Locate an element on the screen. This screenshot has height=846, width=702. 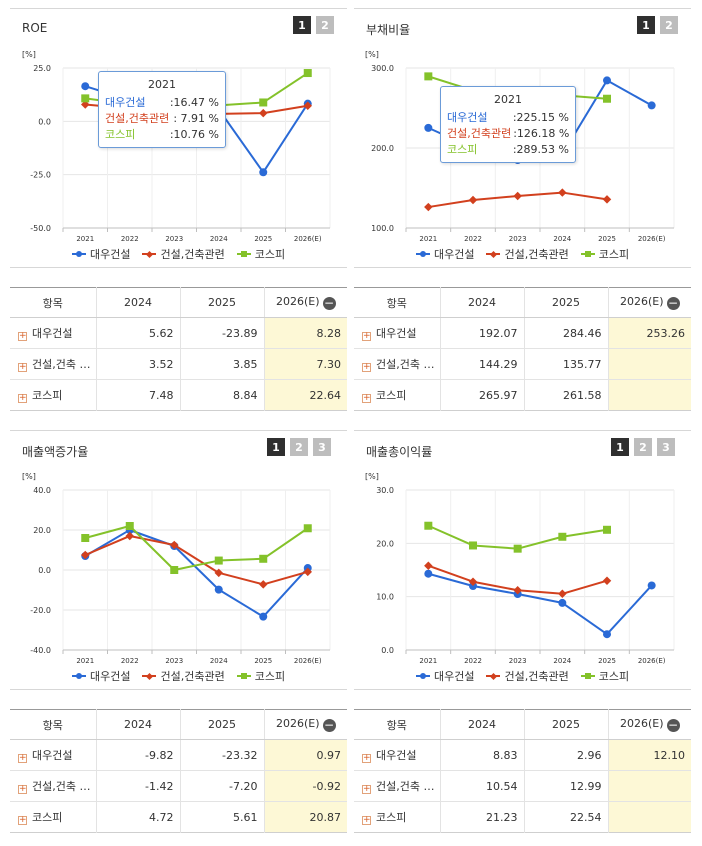
tooltip-row: 대우건설:16.47 % is located at coordinates (162, 103).